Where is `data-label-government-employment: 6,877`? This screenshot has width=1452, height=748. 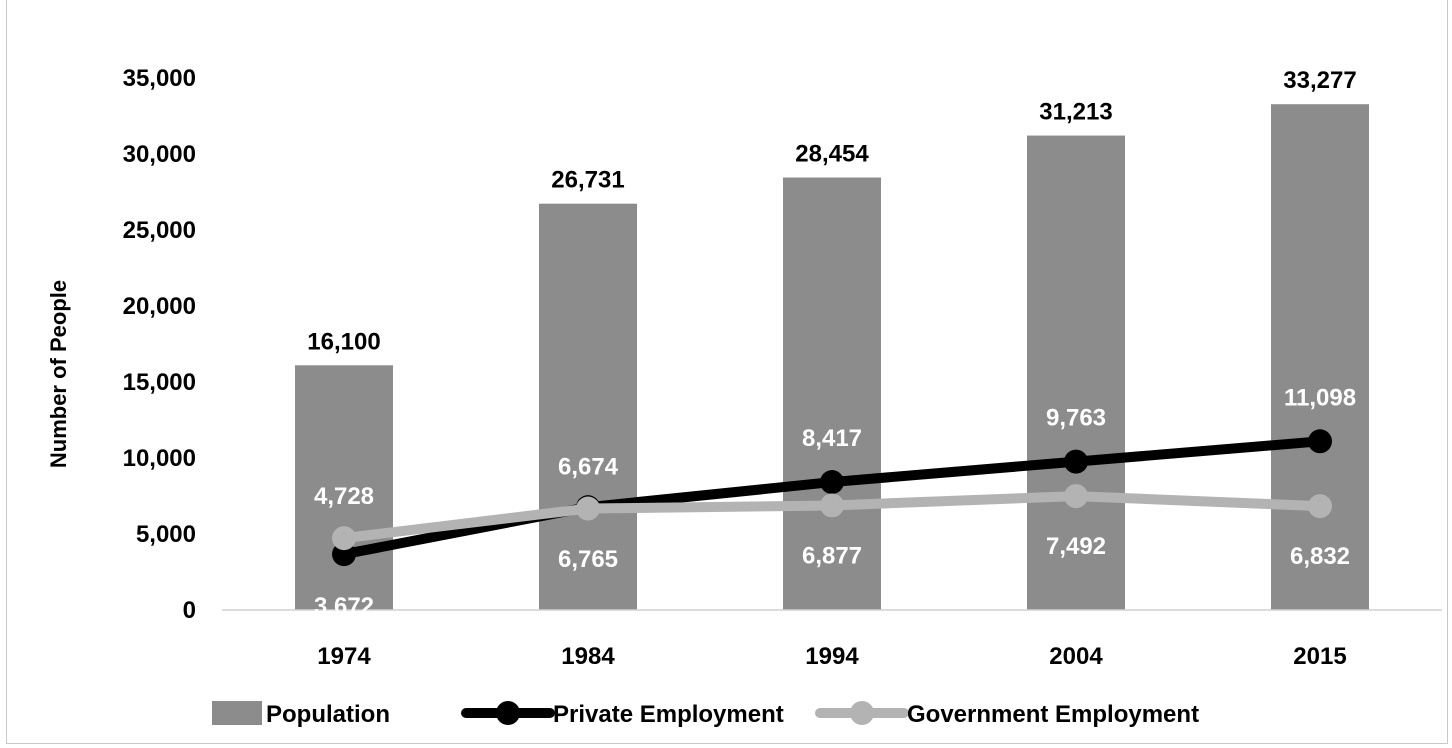 data-label-government-employment: 6,877 is located at coordinates (832, 555).